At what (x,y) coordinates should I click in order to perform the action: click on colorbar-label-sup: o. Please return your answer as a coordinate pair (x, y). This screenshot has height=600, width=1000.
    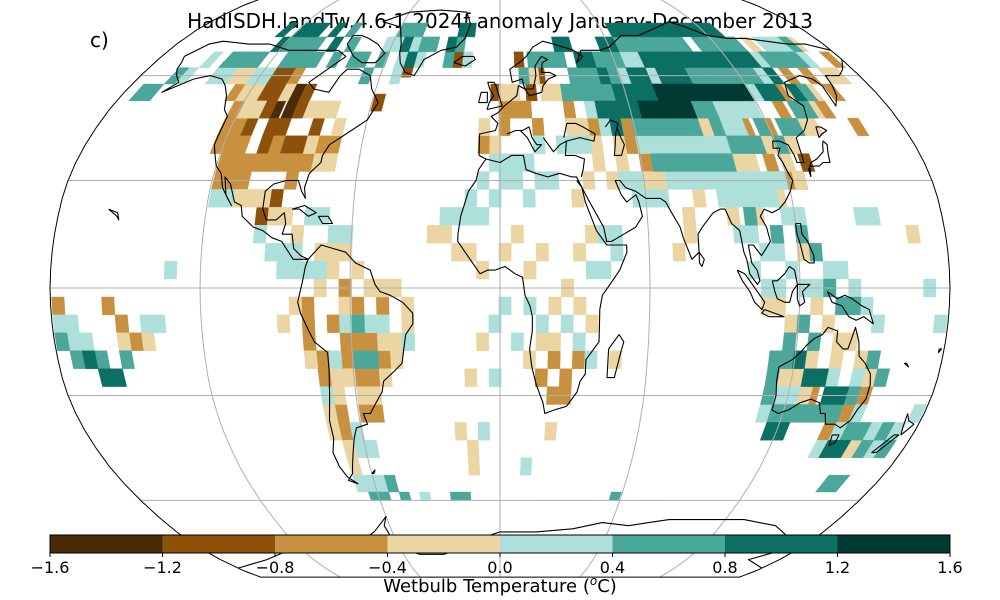
    Looking at the image, I should click on (593, 581).